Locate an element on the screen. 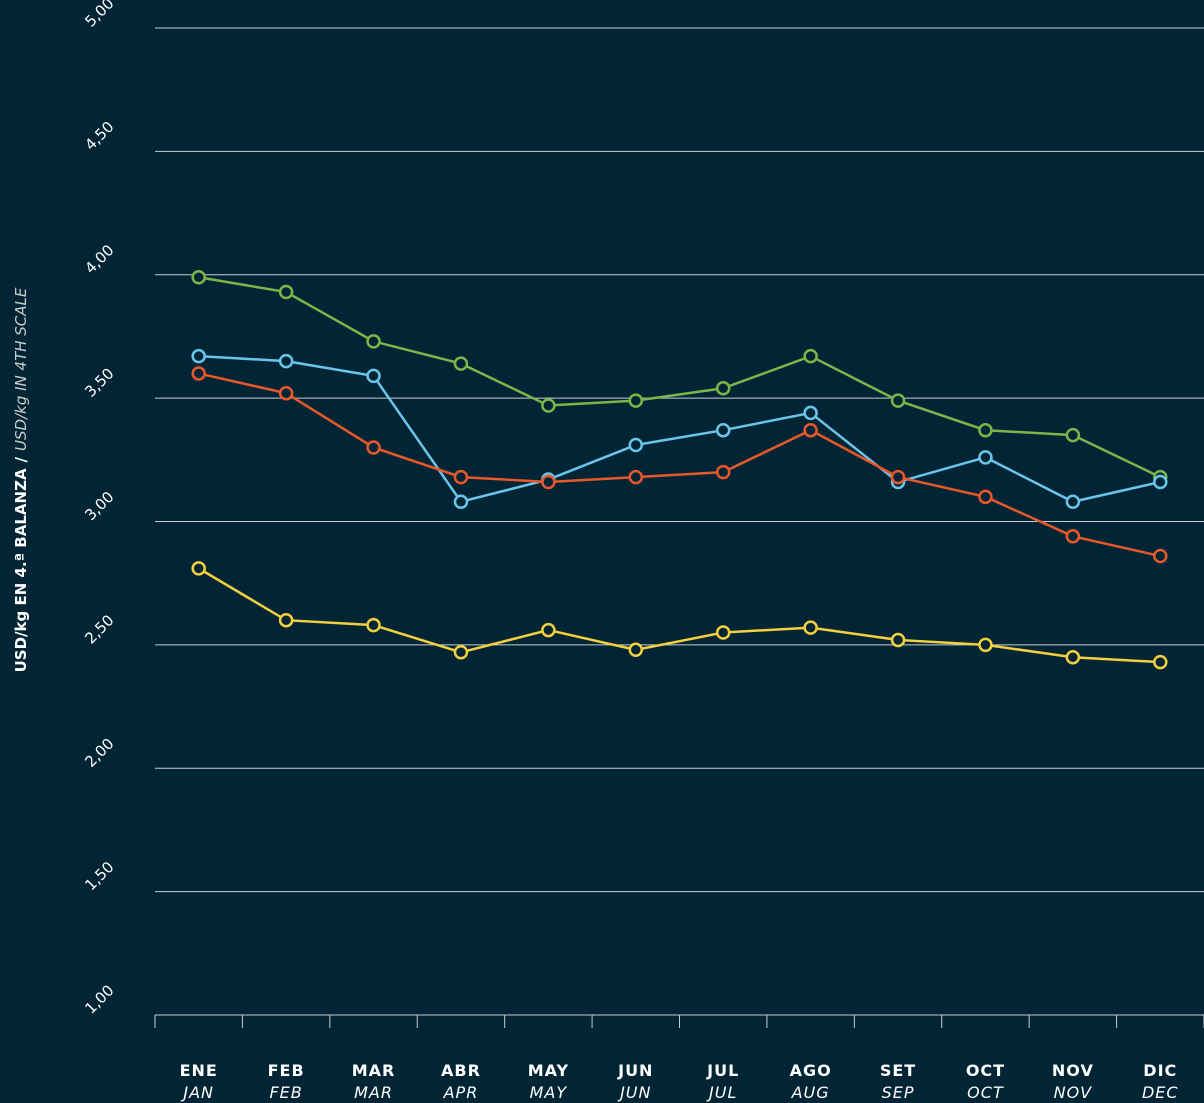 The image size is (1204, 1103). x-tick-label-en: NOV is located at coordinates (1073, 1092).